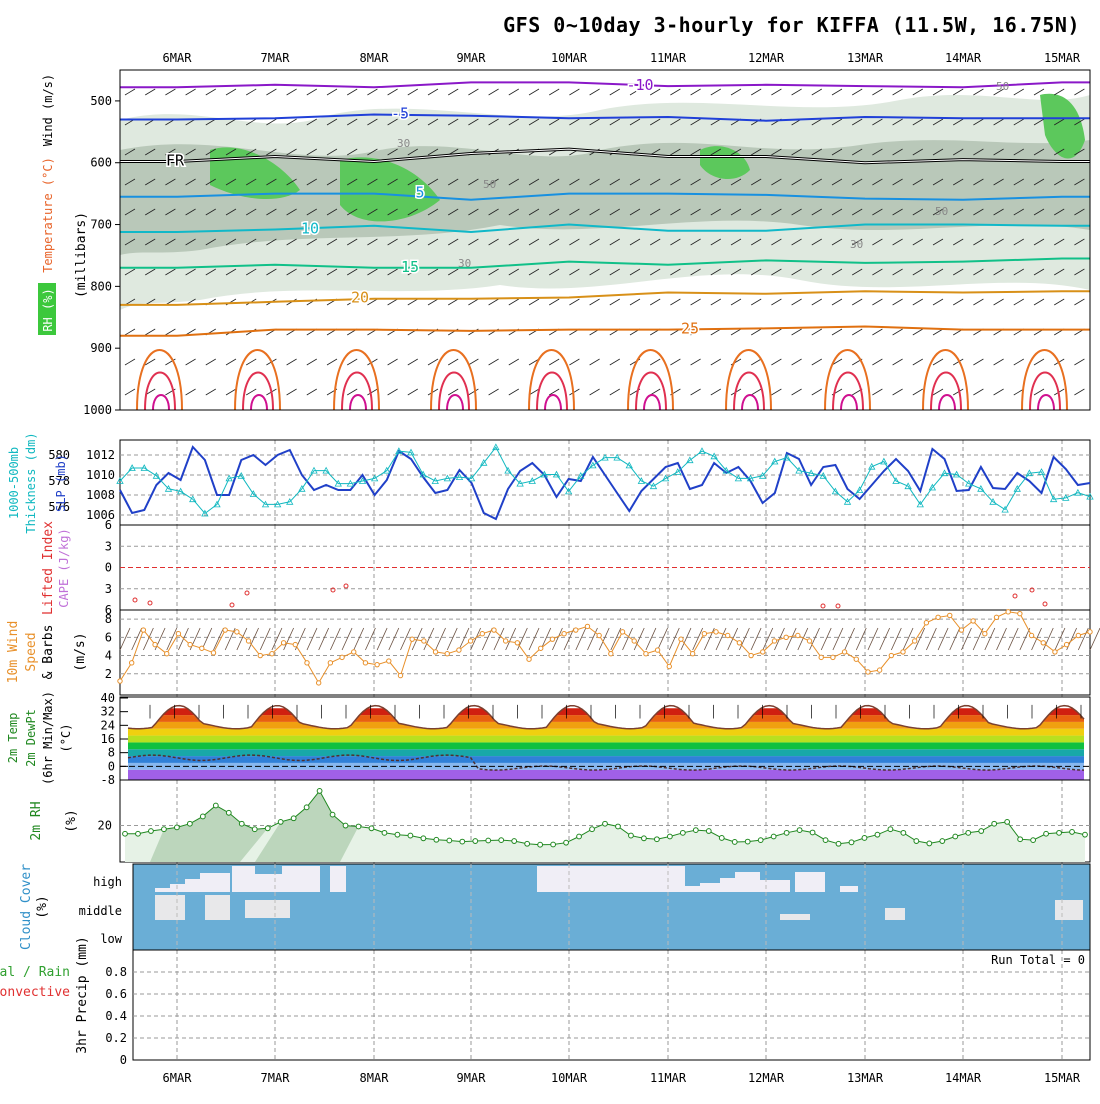 The image size is (1100, 1104). I want to click on li-tick-label: 3, so click(108, 546).